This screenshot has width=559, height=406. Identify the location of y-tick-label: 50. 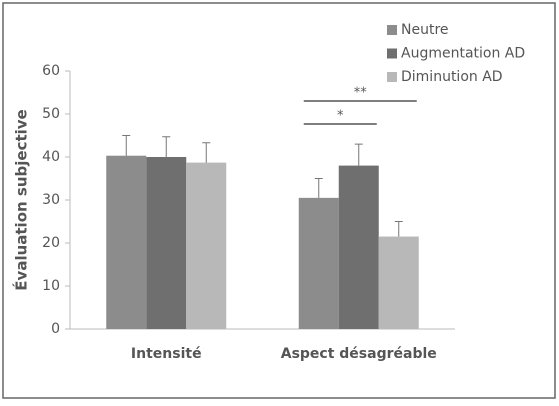
(51, 114).